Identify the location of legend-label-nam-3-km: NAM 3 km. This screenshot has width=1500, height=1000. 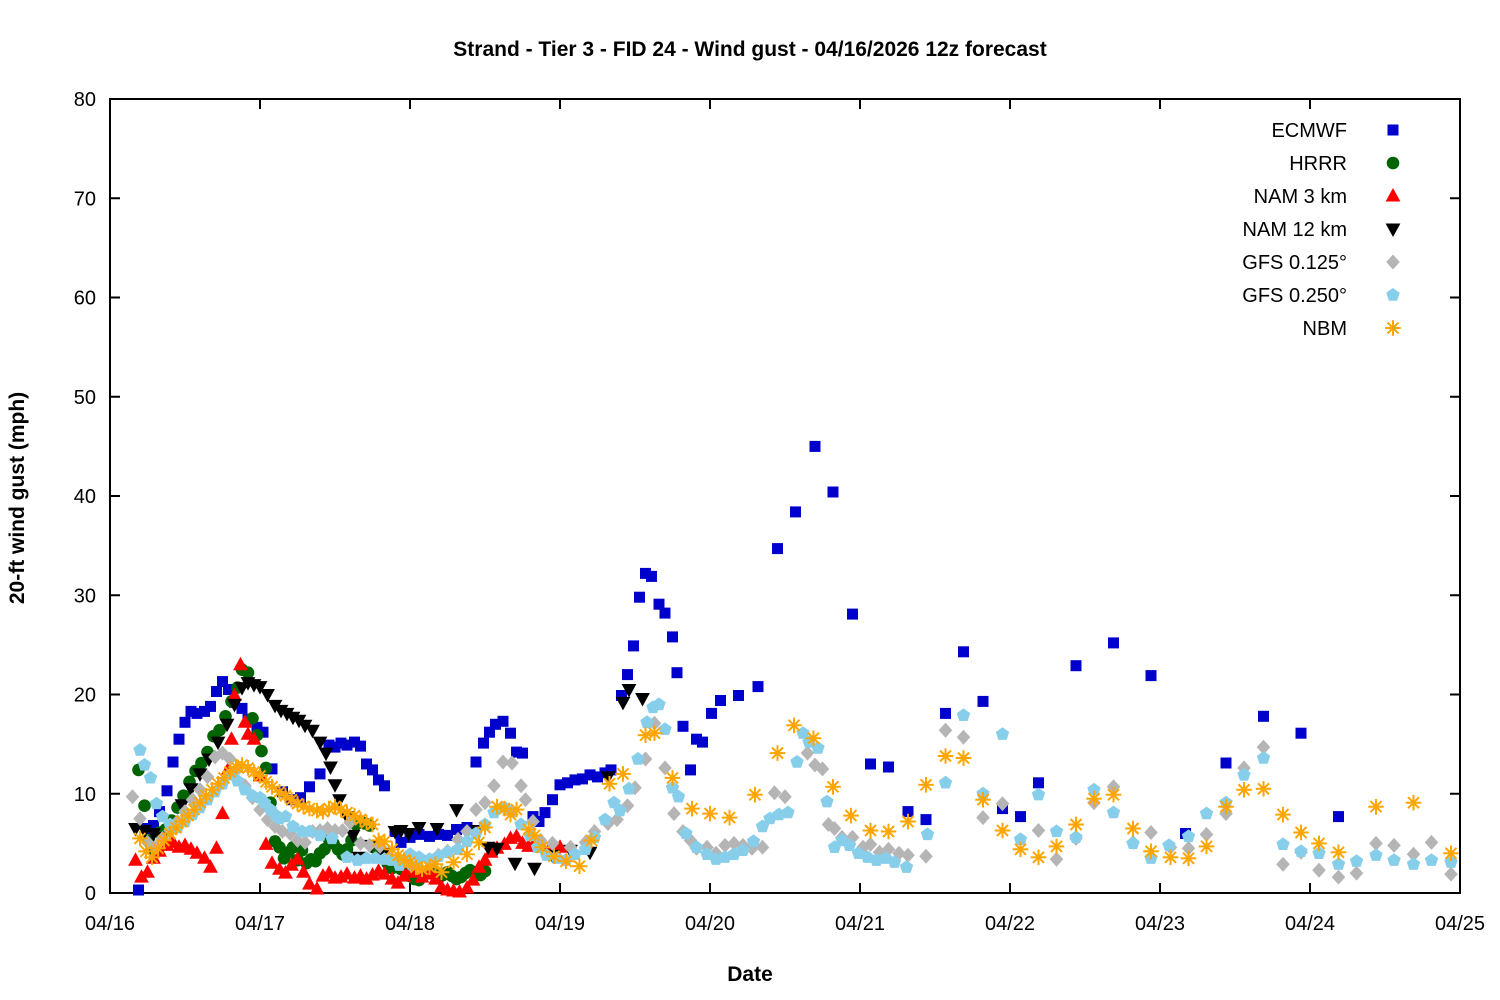
(1300, 197).